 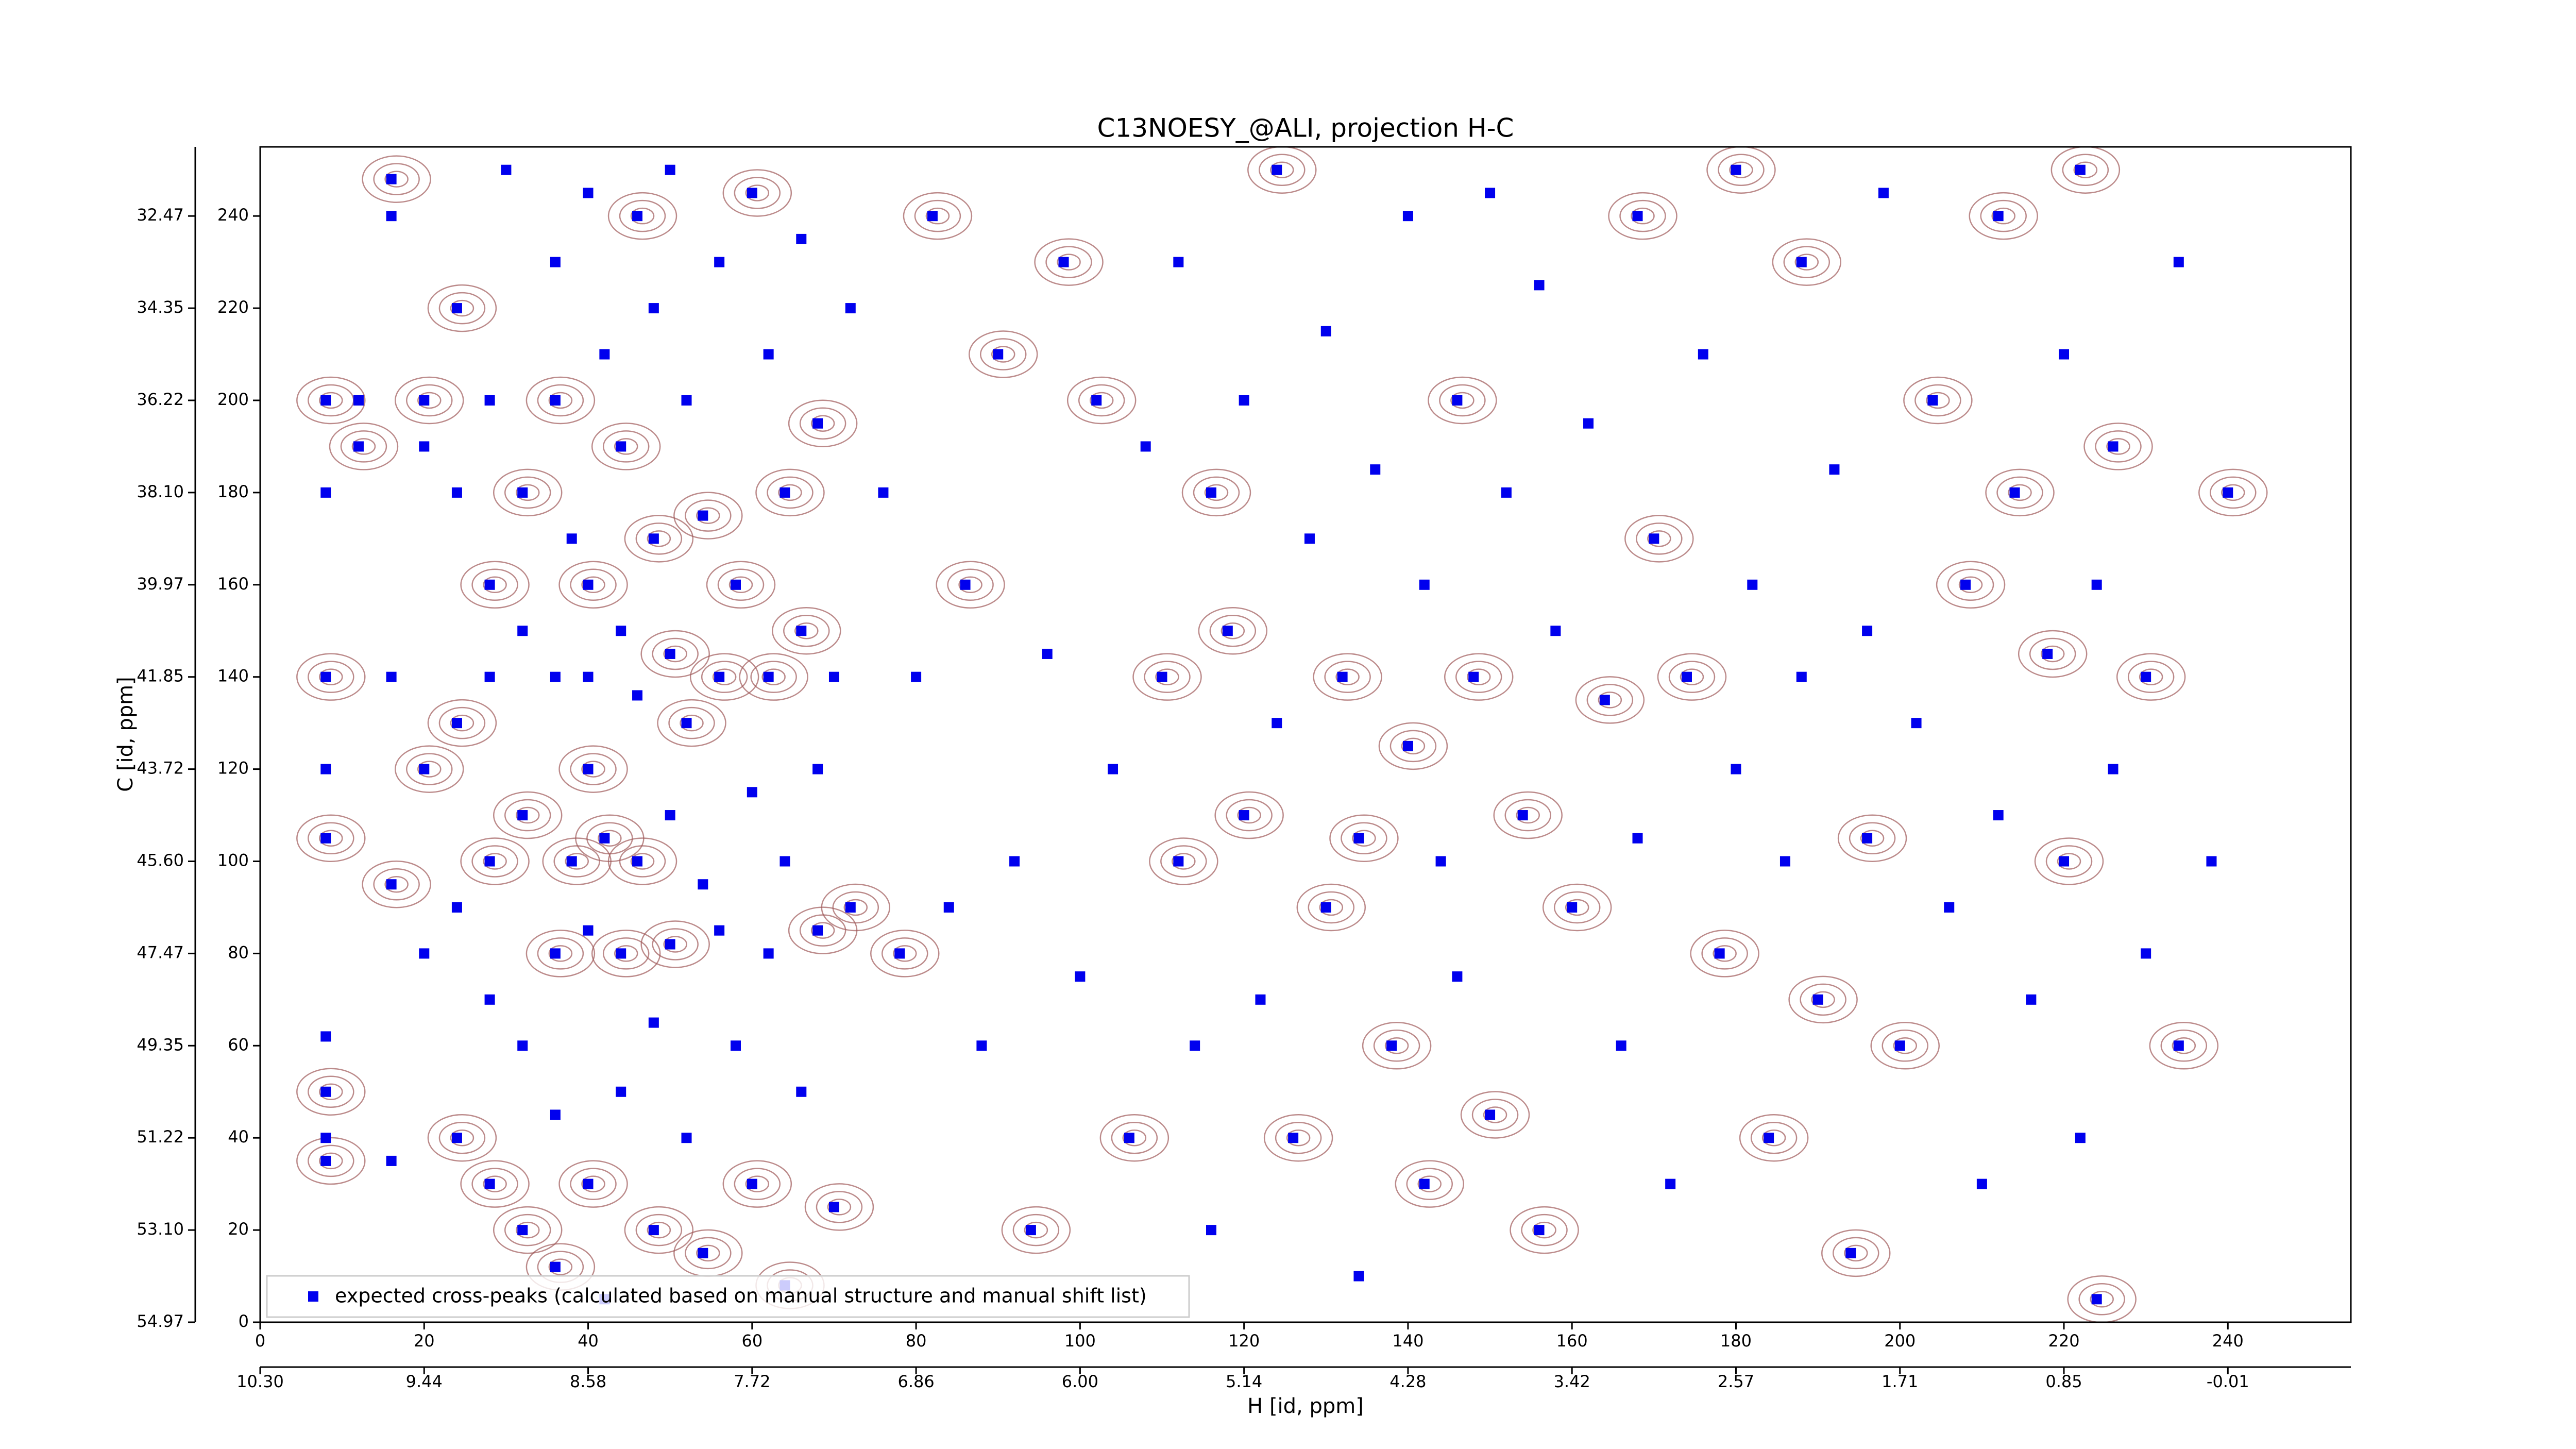 What do you see at coordinates (1407, 1341) in the screenshot?
I see `x-tick-label: 140` at bounding box center [1407, 1341].